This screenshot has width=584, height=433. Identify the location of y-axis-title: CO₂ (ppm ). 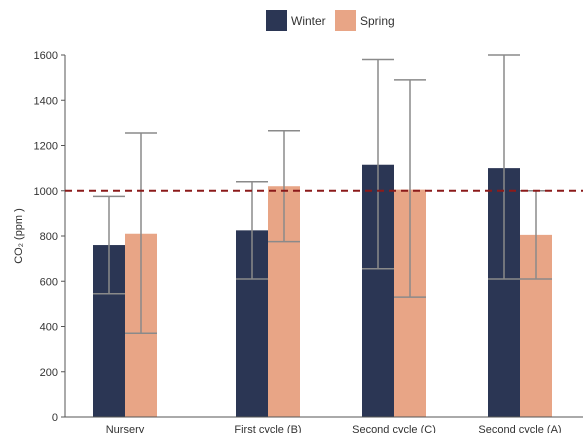
(19, 236).